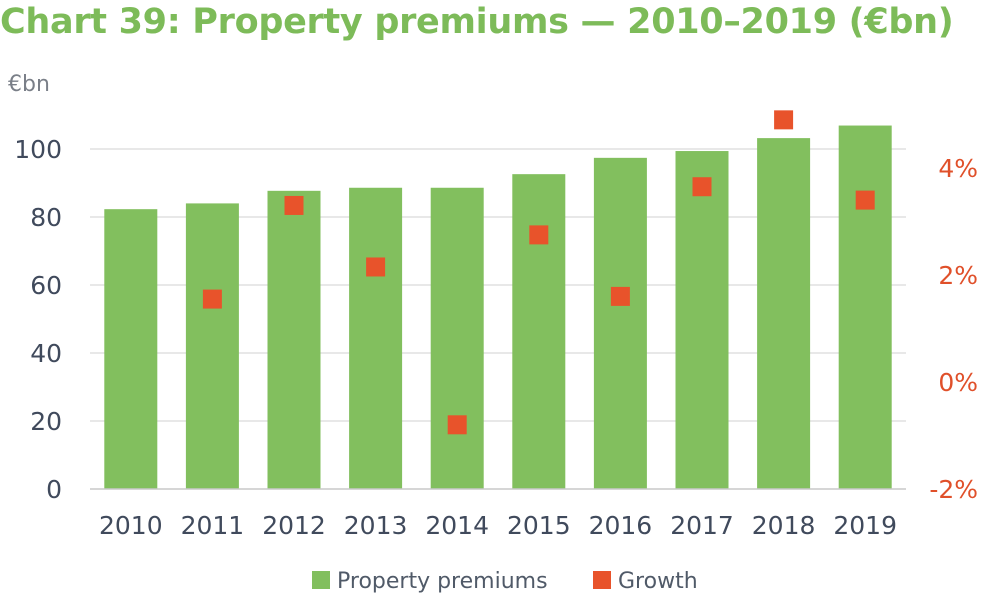 This screenshot has width=999, height=599. What do you see at coordinates (376, 525) in the screenshot?
I see `x-tick-label: 2013` at bounding box center [376, 525].